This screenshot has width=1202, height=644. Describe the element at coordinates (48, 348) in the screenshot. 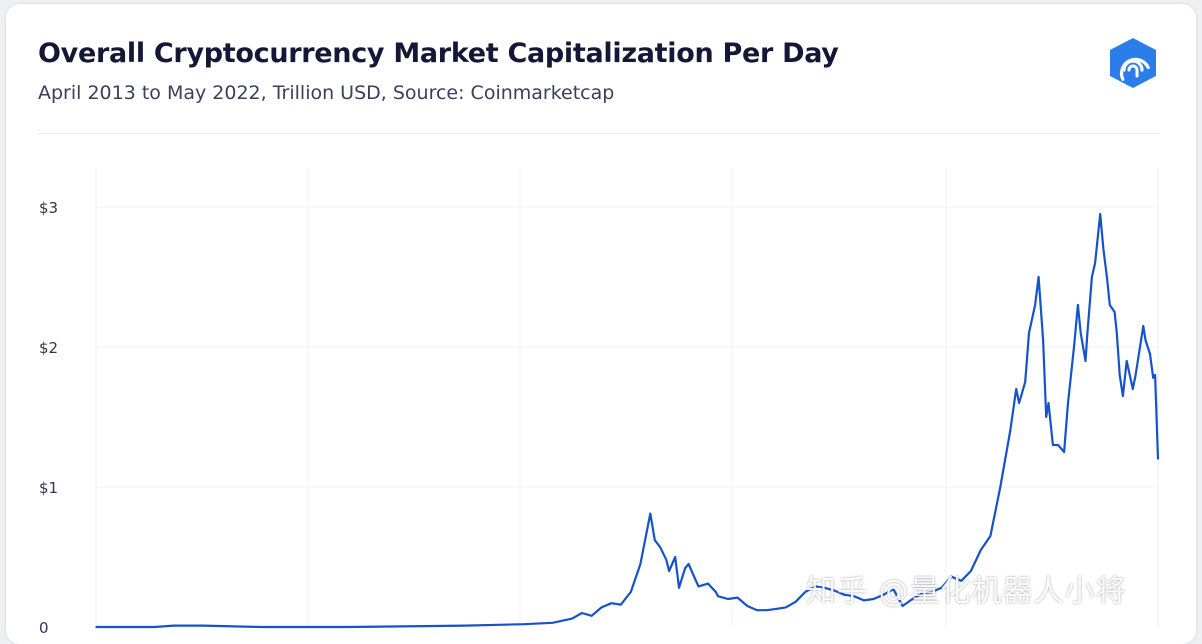

I see `y-tick-label: $2` at that location.